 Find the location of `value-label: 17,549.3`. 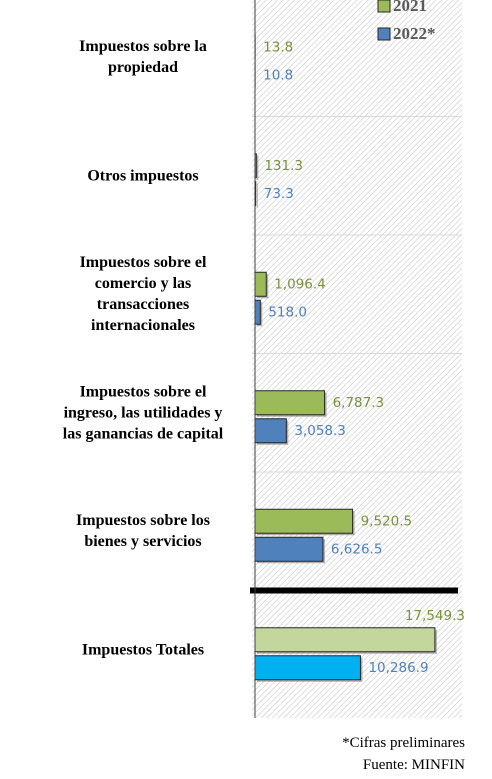

value-label: 17,549.3 is located at coordinates (435, 616).